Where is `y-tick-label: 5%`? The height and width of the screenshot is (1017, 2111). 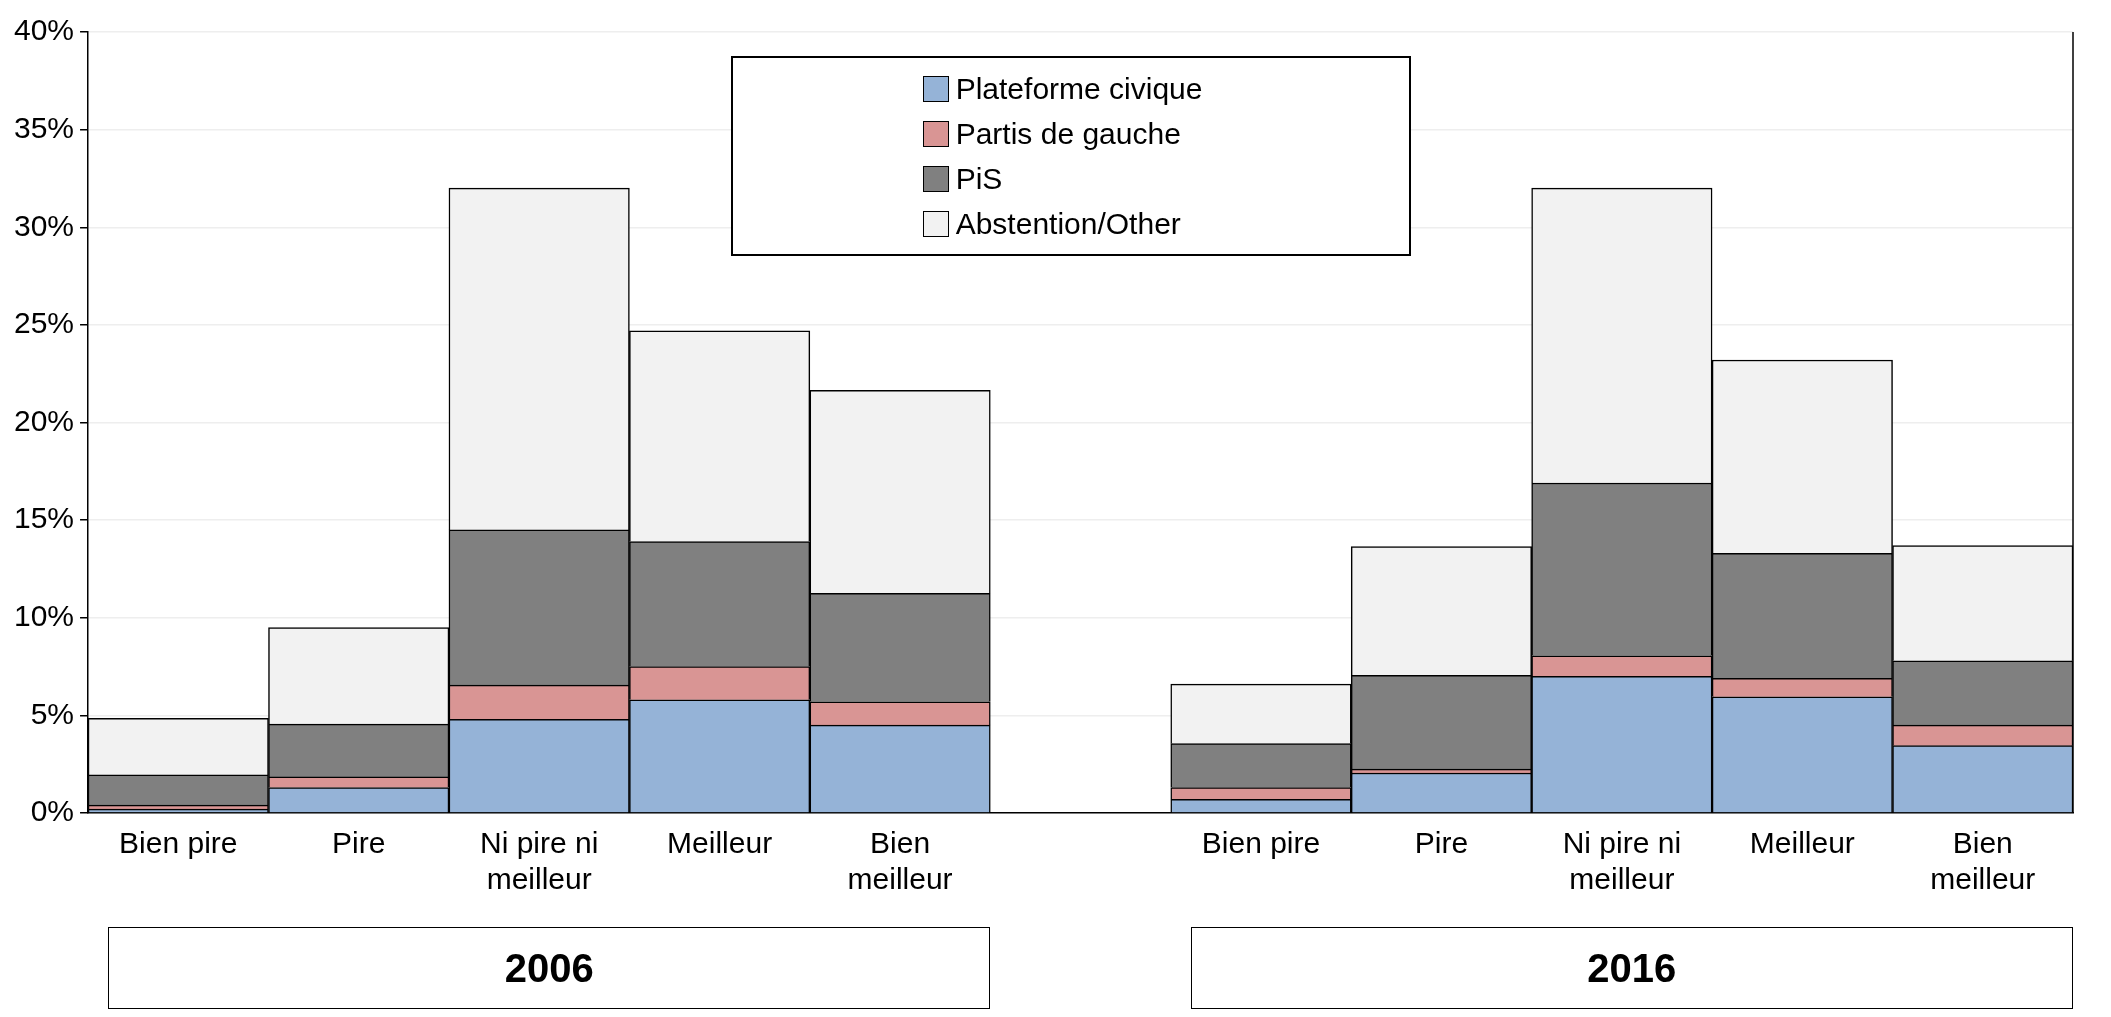
y-tick-label: 5% is located at coordinates (52, 713).